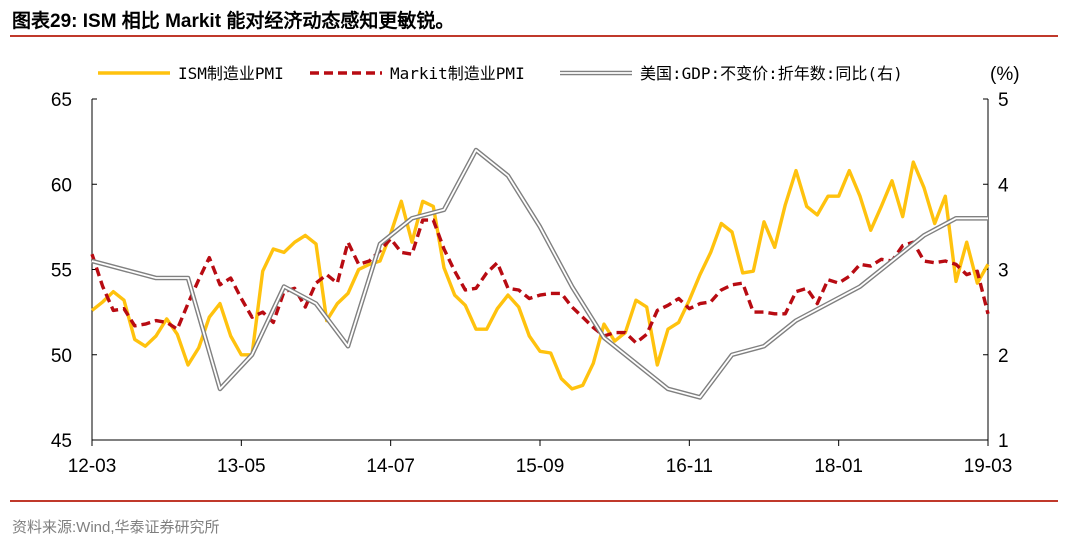  Describe the element at coordinates (534, 36) in the screenshot. I see `title-divider` at that location.